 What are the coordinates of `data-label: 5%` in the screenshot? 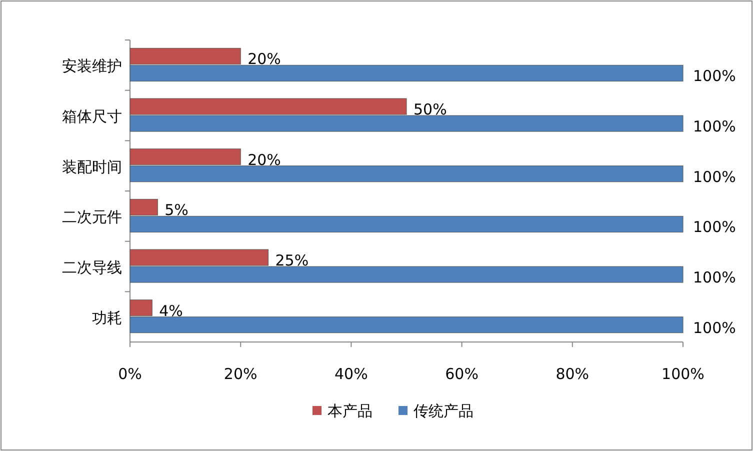 It's located at (176, 210).